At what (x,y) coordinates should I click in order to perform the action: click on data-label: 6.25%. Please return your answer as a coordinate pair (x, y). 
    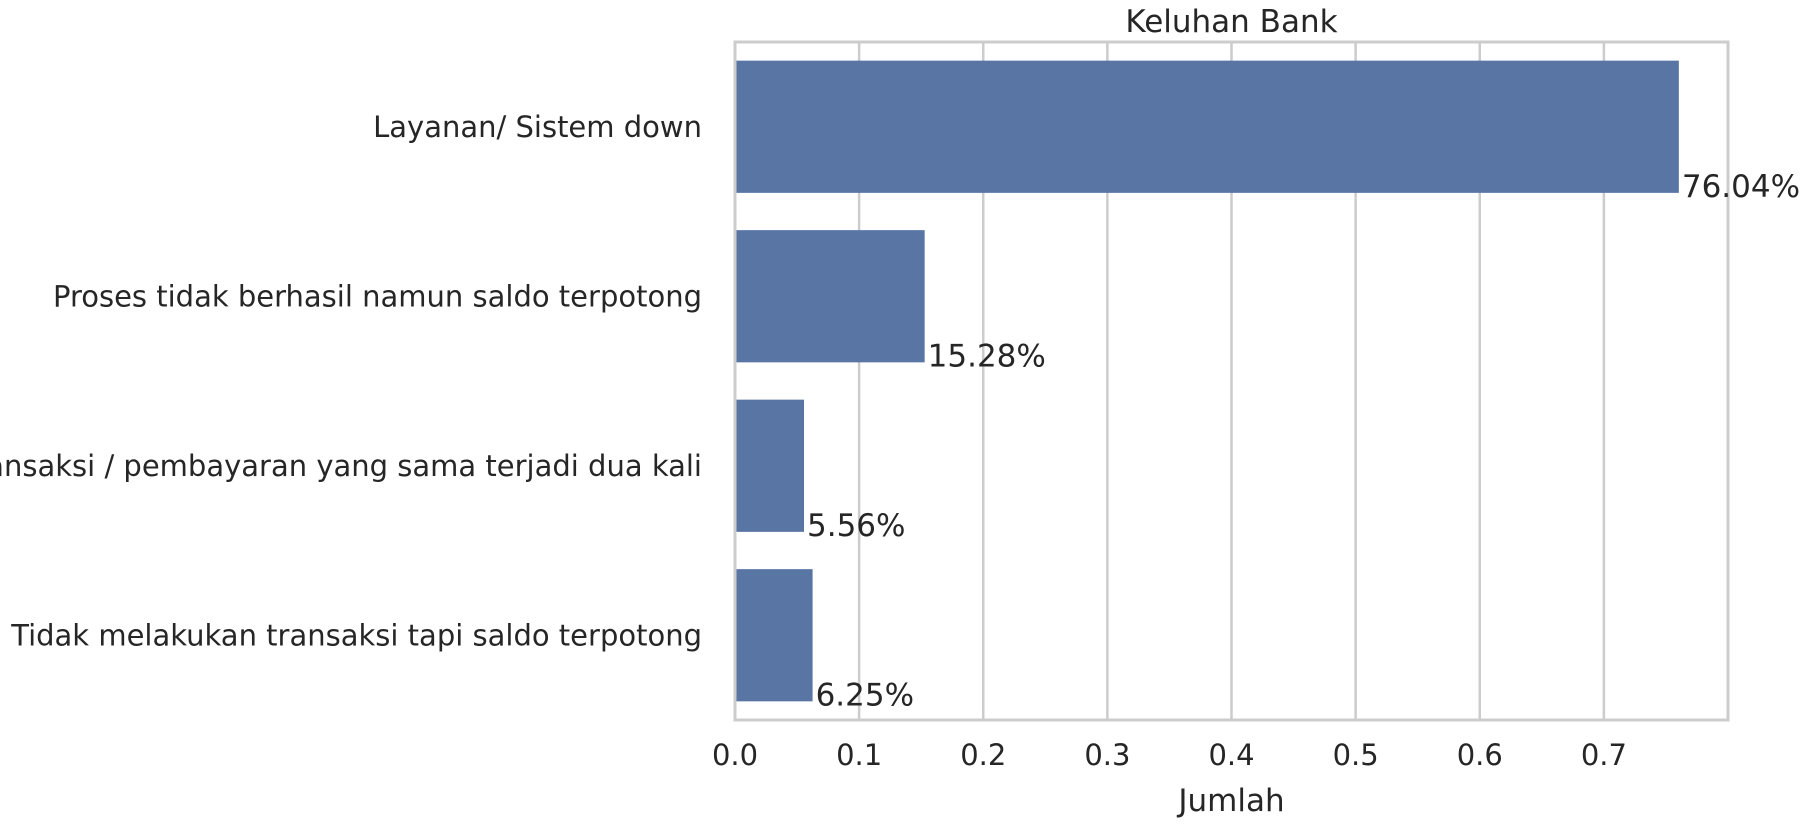
    Looking at the image, I should click on (865, 695).